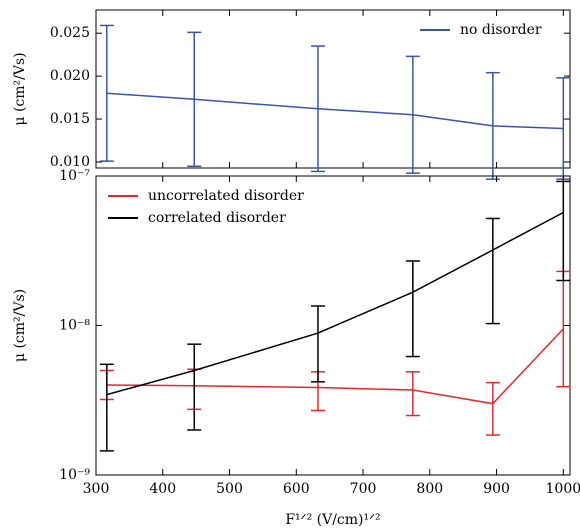 The image size is (580, 532). Describe the element at coordinates (496, 489) in the screenshot. I see `x-tick-label: 900` at that location.